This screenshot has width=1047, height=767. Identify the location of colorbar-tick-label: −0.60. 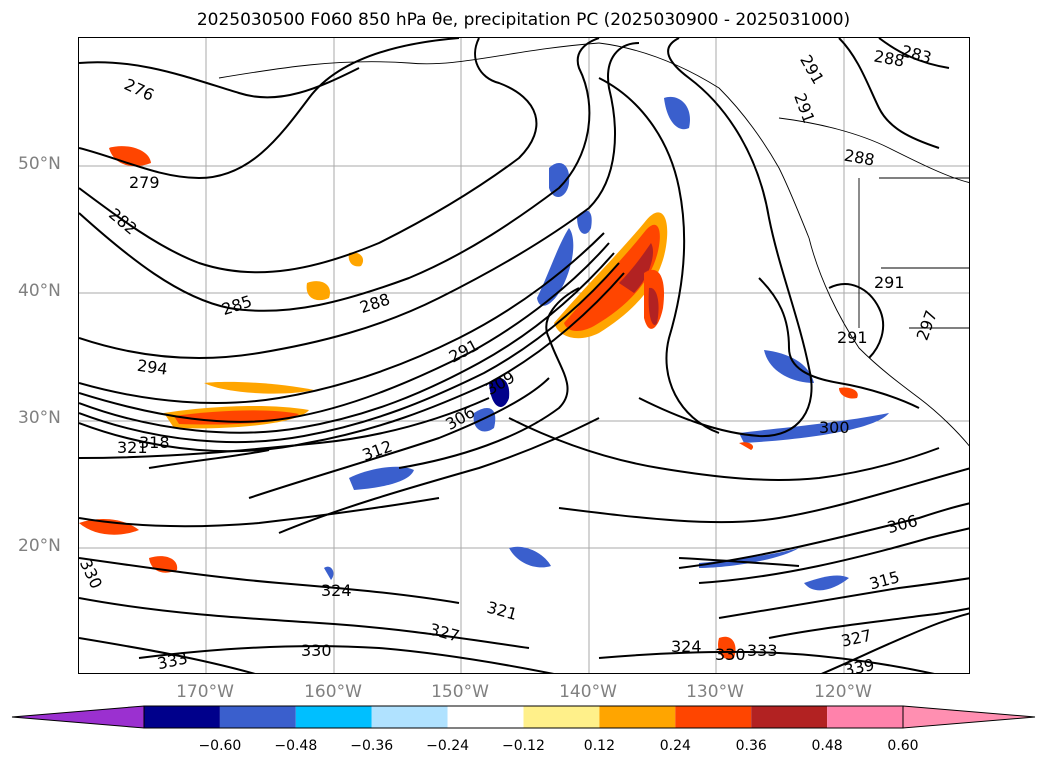
(220, 746).